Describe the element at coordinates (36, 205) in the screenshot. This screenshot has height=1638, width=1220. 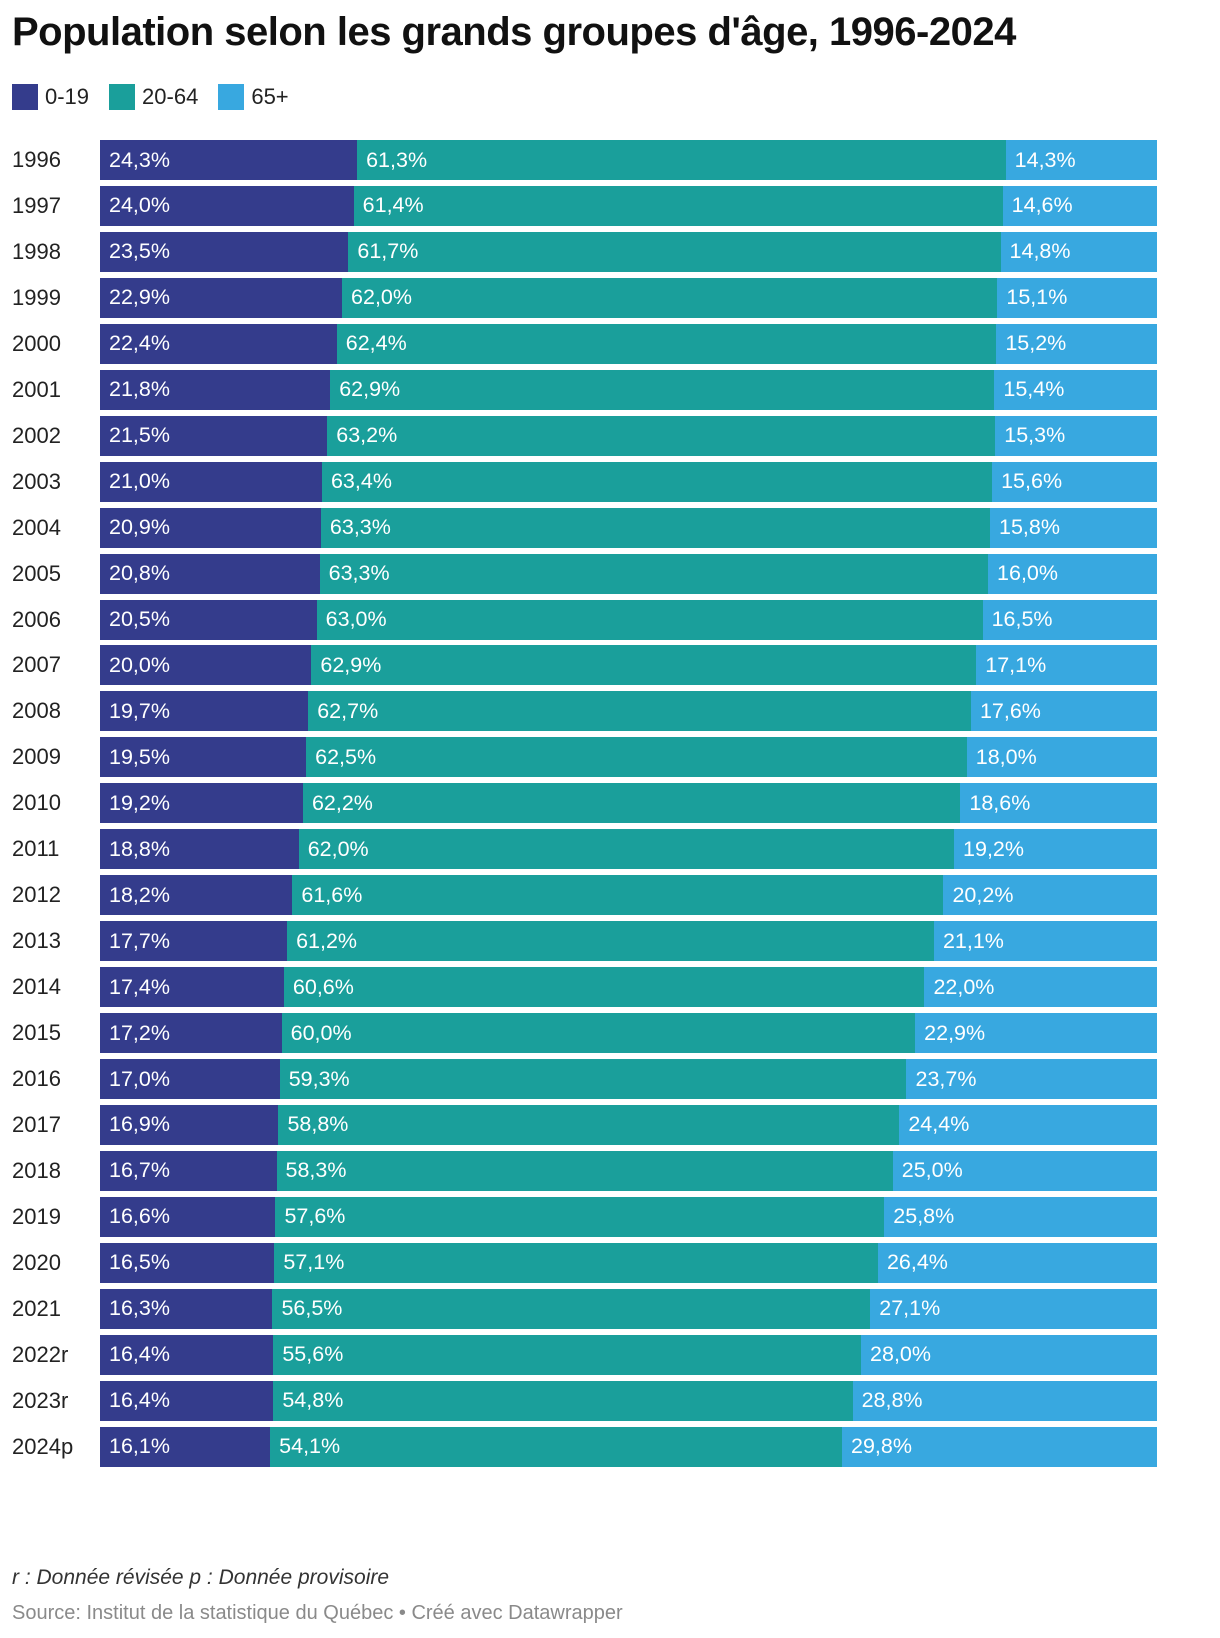
I see `category-label: 1997` at that location.